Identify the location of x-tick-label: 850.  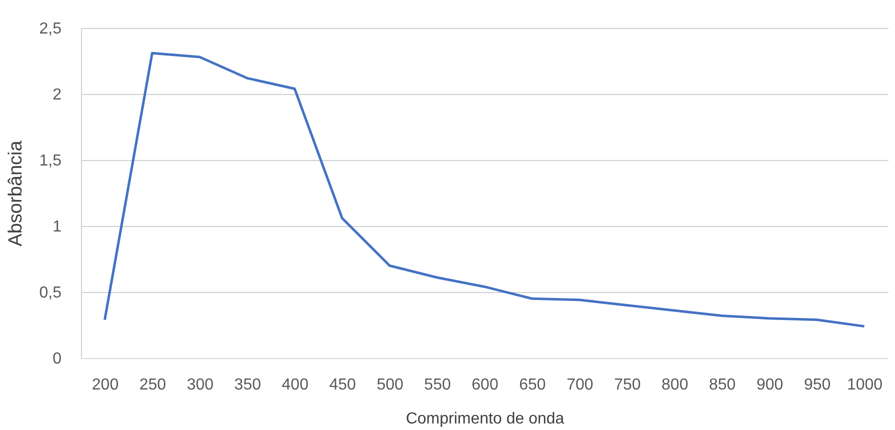
(722, 385).